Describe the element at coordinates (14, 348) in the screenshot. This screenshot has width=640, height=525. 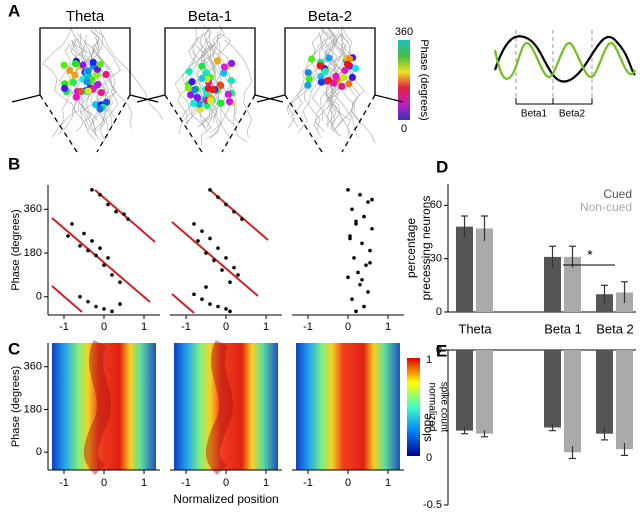
I see `panel-label: C` at that location.